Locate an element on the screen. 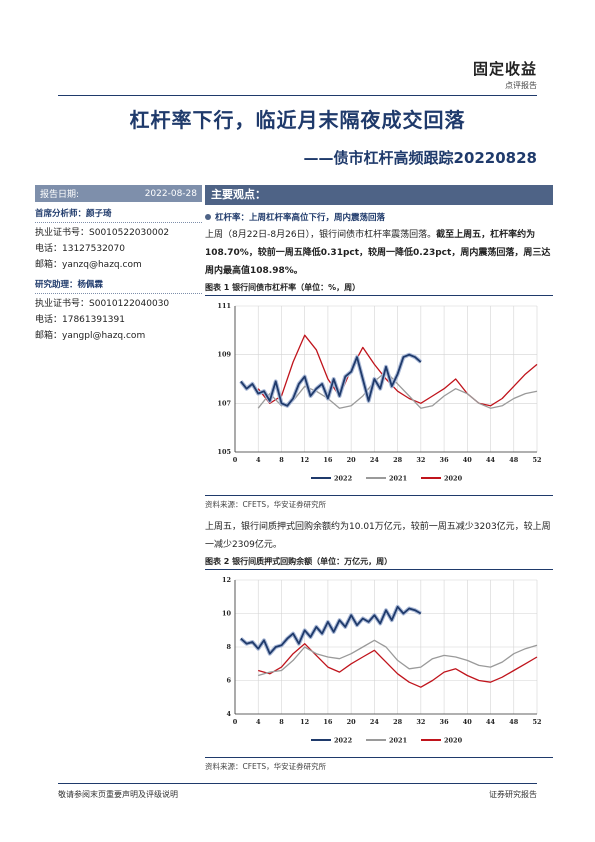 The width and height of the screenshot is (595, 842). figure1-source: 资料来源：CFETS，华安证券研究所 is located at coordinates (379, 502).